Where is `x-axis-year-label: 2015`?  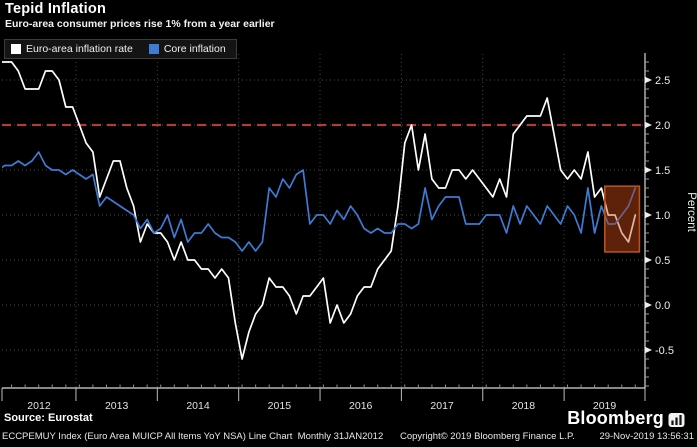 x-axis-year-label: 2015 is located at coordinates (280, 406).